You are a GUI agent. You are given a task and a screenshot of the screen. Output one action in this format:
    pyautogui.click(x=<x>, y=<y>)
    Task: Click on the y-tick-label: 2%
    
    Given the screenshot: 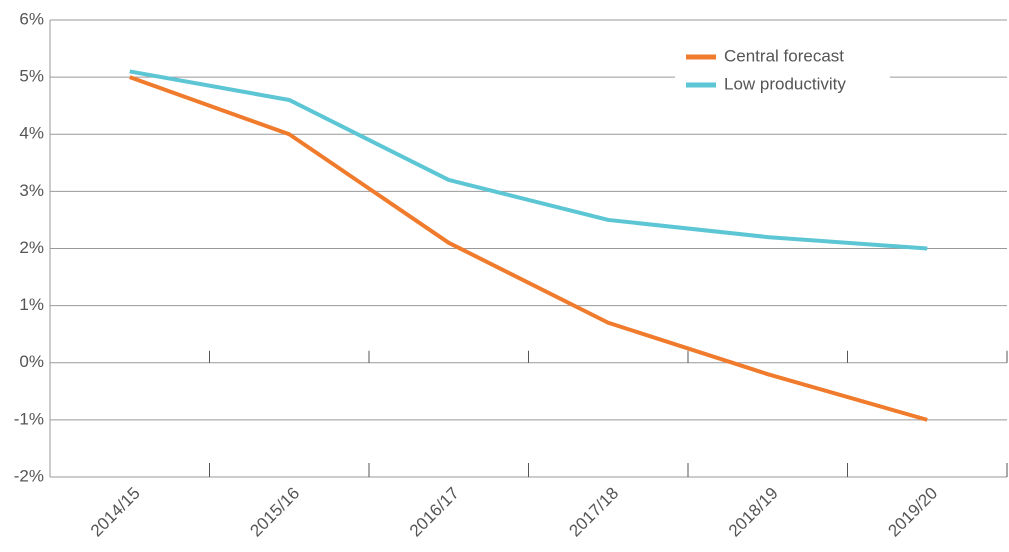 What is the action you would take?
    pyautogui.click(x=31, y=247)
    